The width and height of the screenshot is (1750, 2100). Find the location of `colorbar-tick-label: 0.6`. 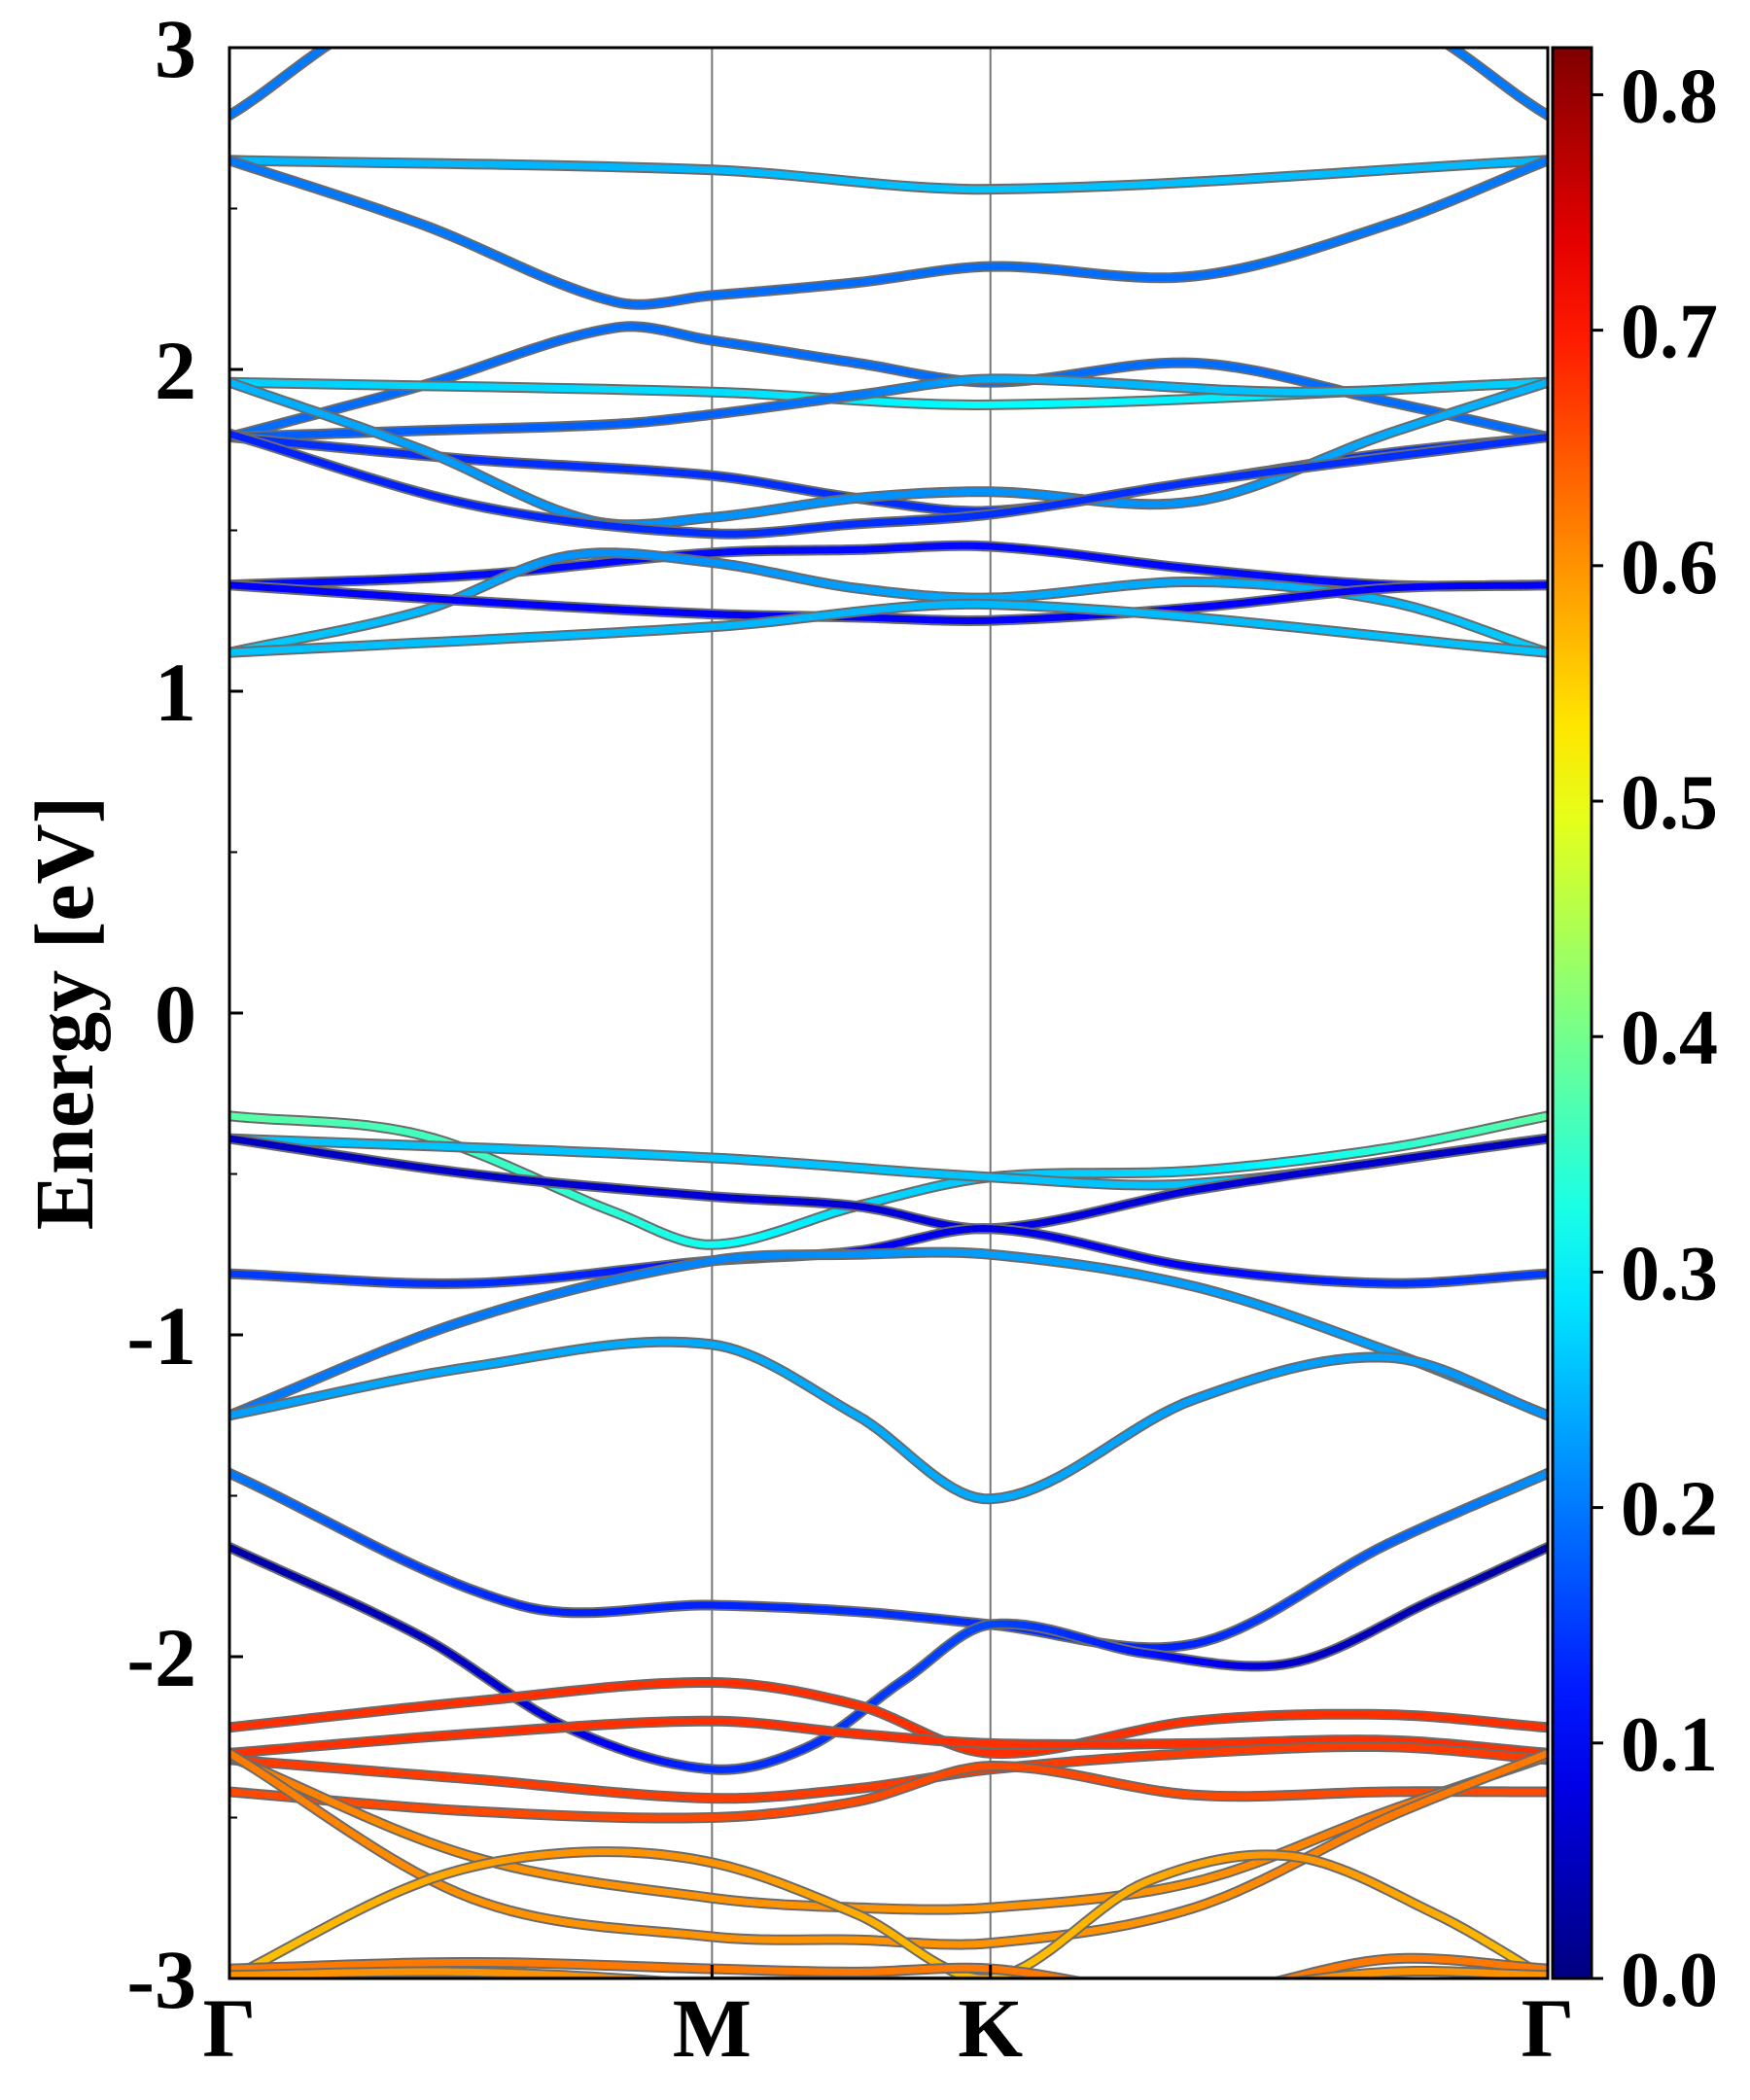

colorbar-tick-label: 0.6 is located at coordinates (1669, 568).